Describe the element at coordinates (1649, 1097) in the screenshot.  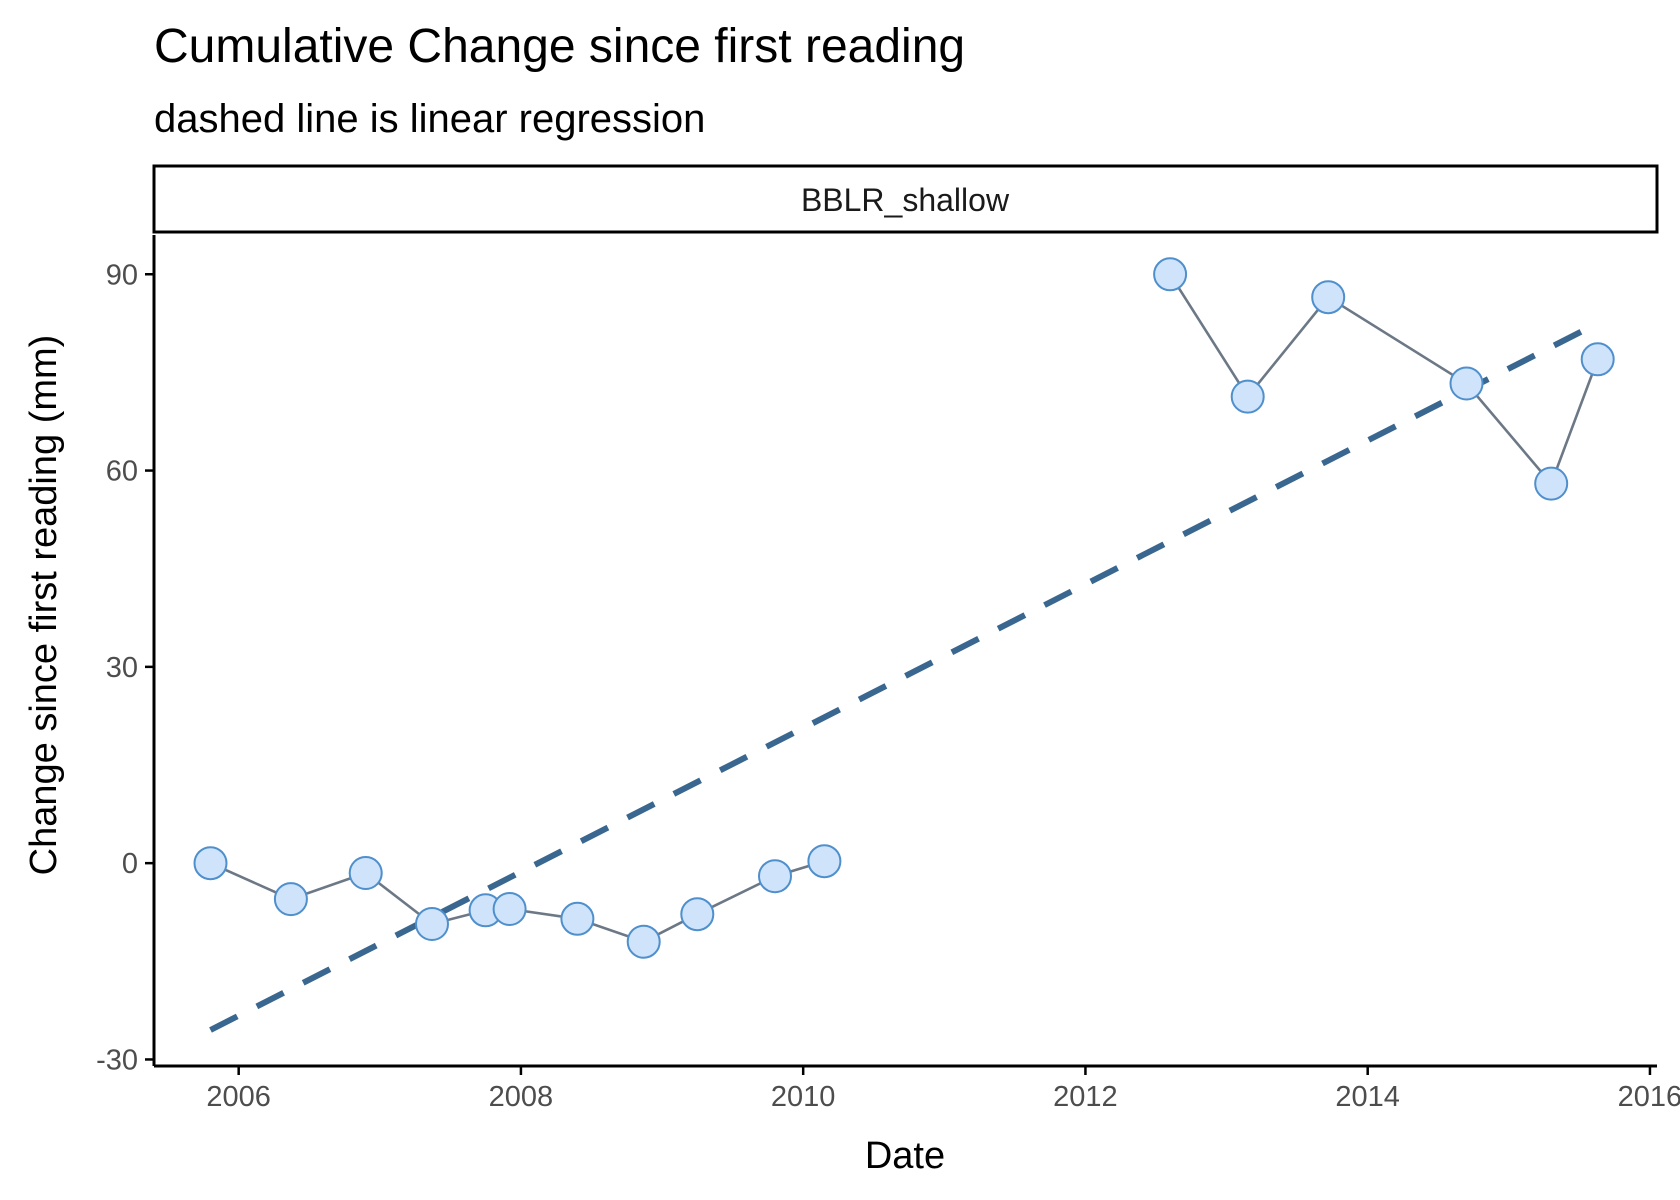
I see `x-tick-label: 2016` at that location.